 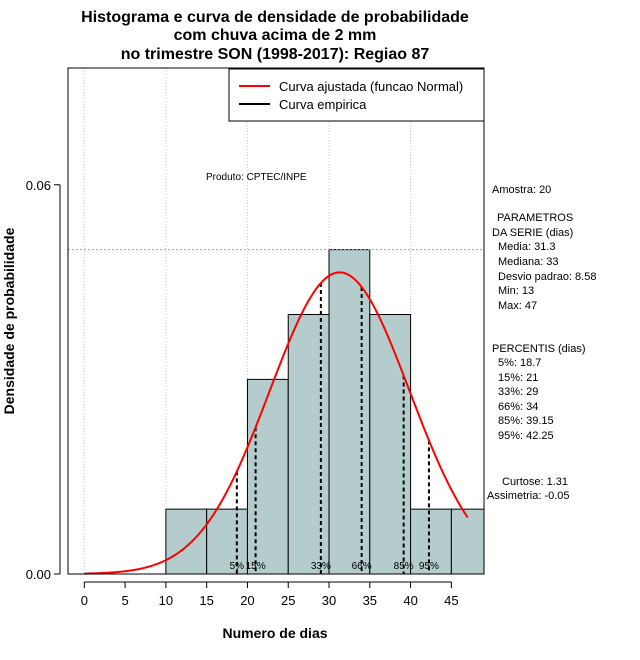 What do you see at coordinates (518, 378) in the screenshot?
I see `percentil-15: 15%: 21` at bounding box center [518, 378].